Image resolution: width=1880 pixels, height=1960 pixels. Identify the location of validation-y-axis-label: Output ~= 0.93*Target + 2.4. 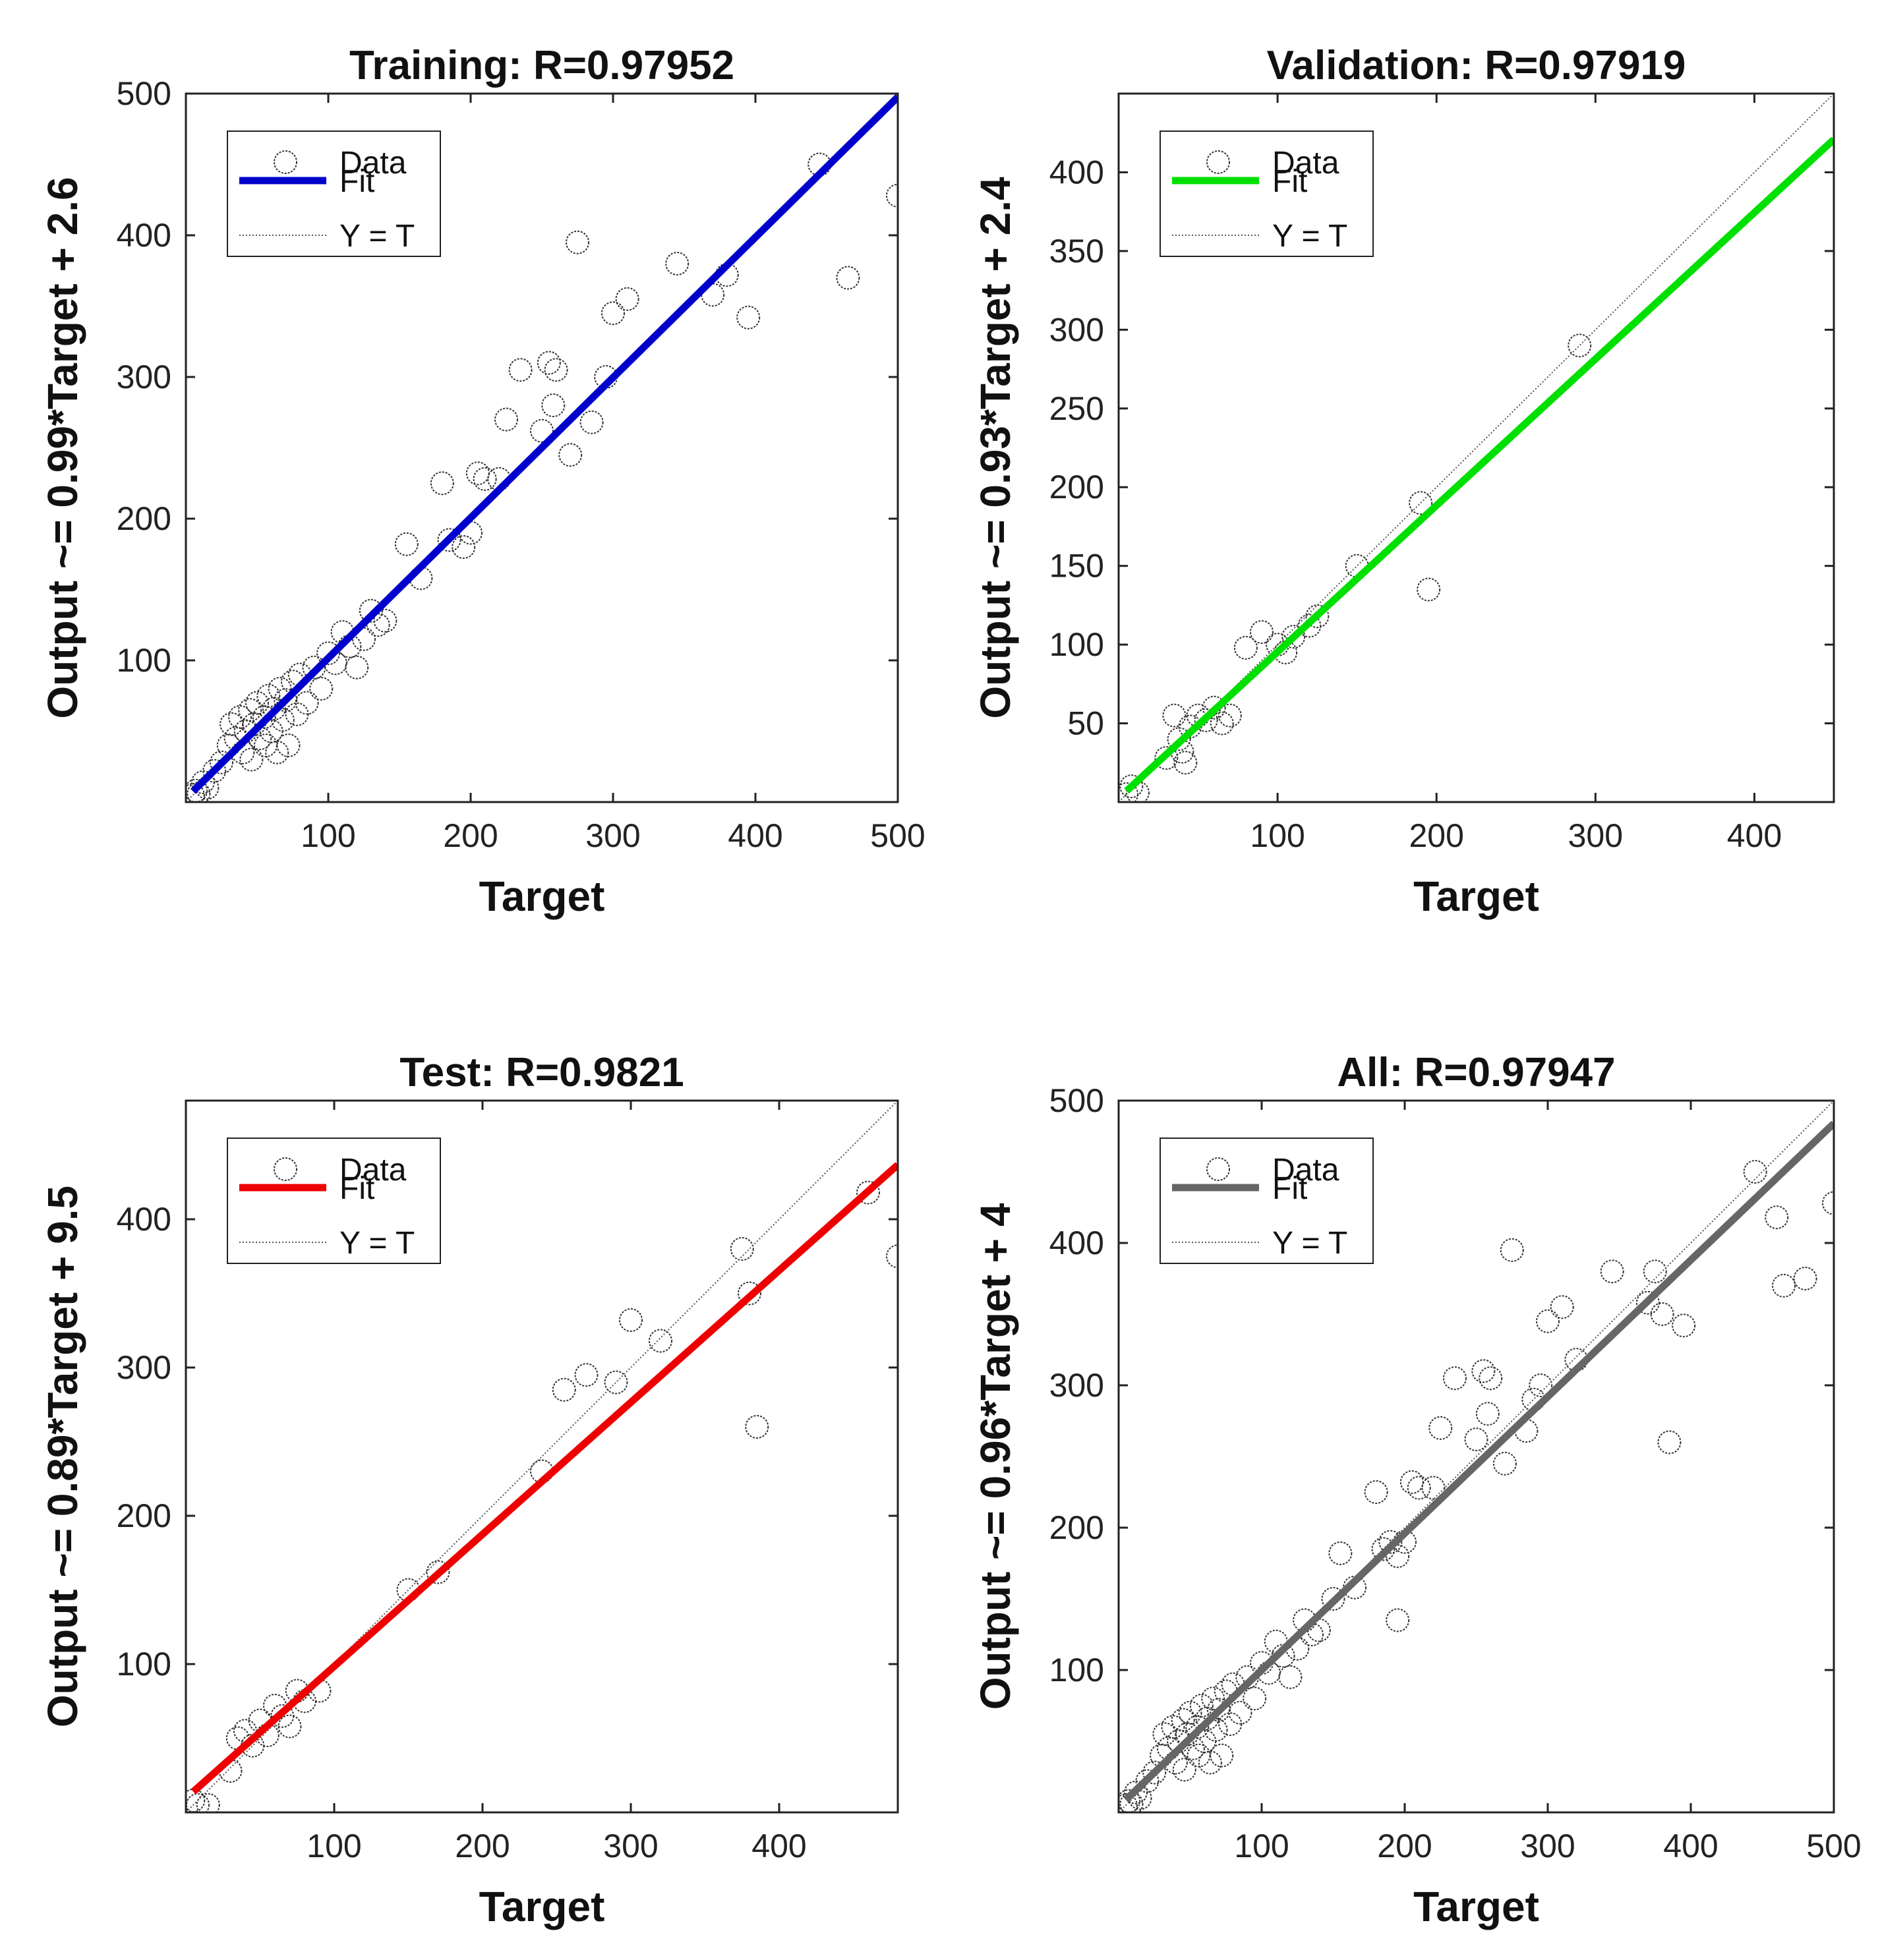
(995, 448).